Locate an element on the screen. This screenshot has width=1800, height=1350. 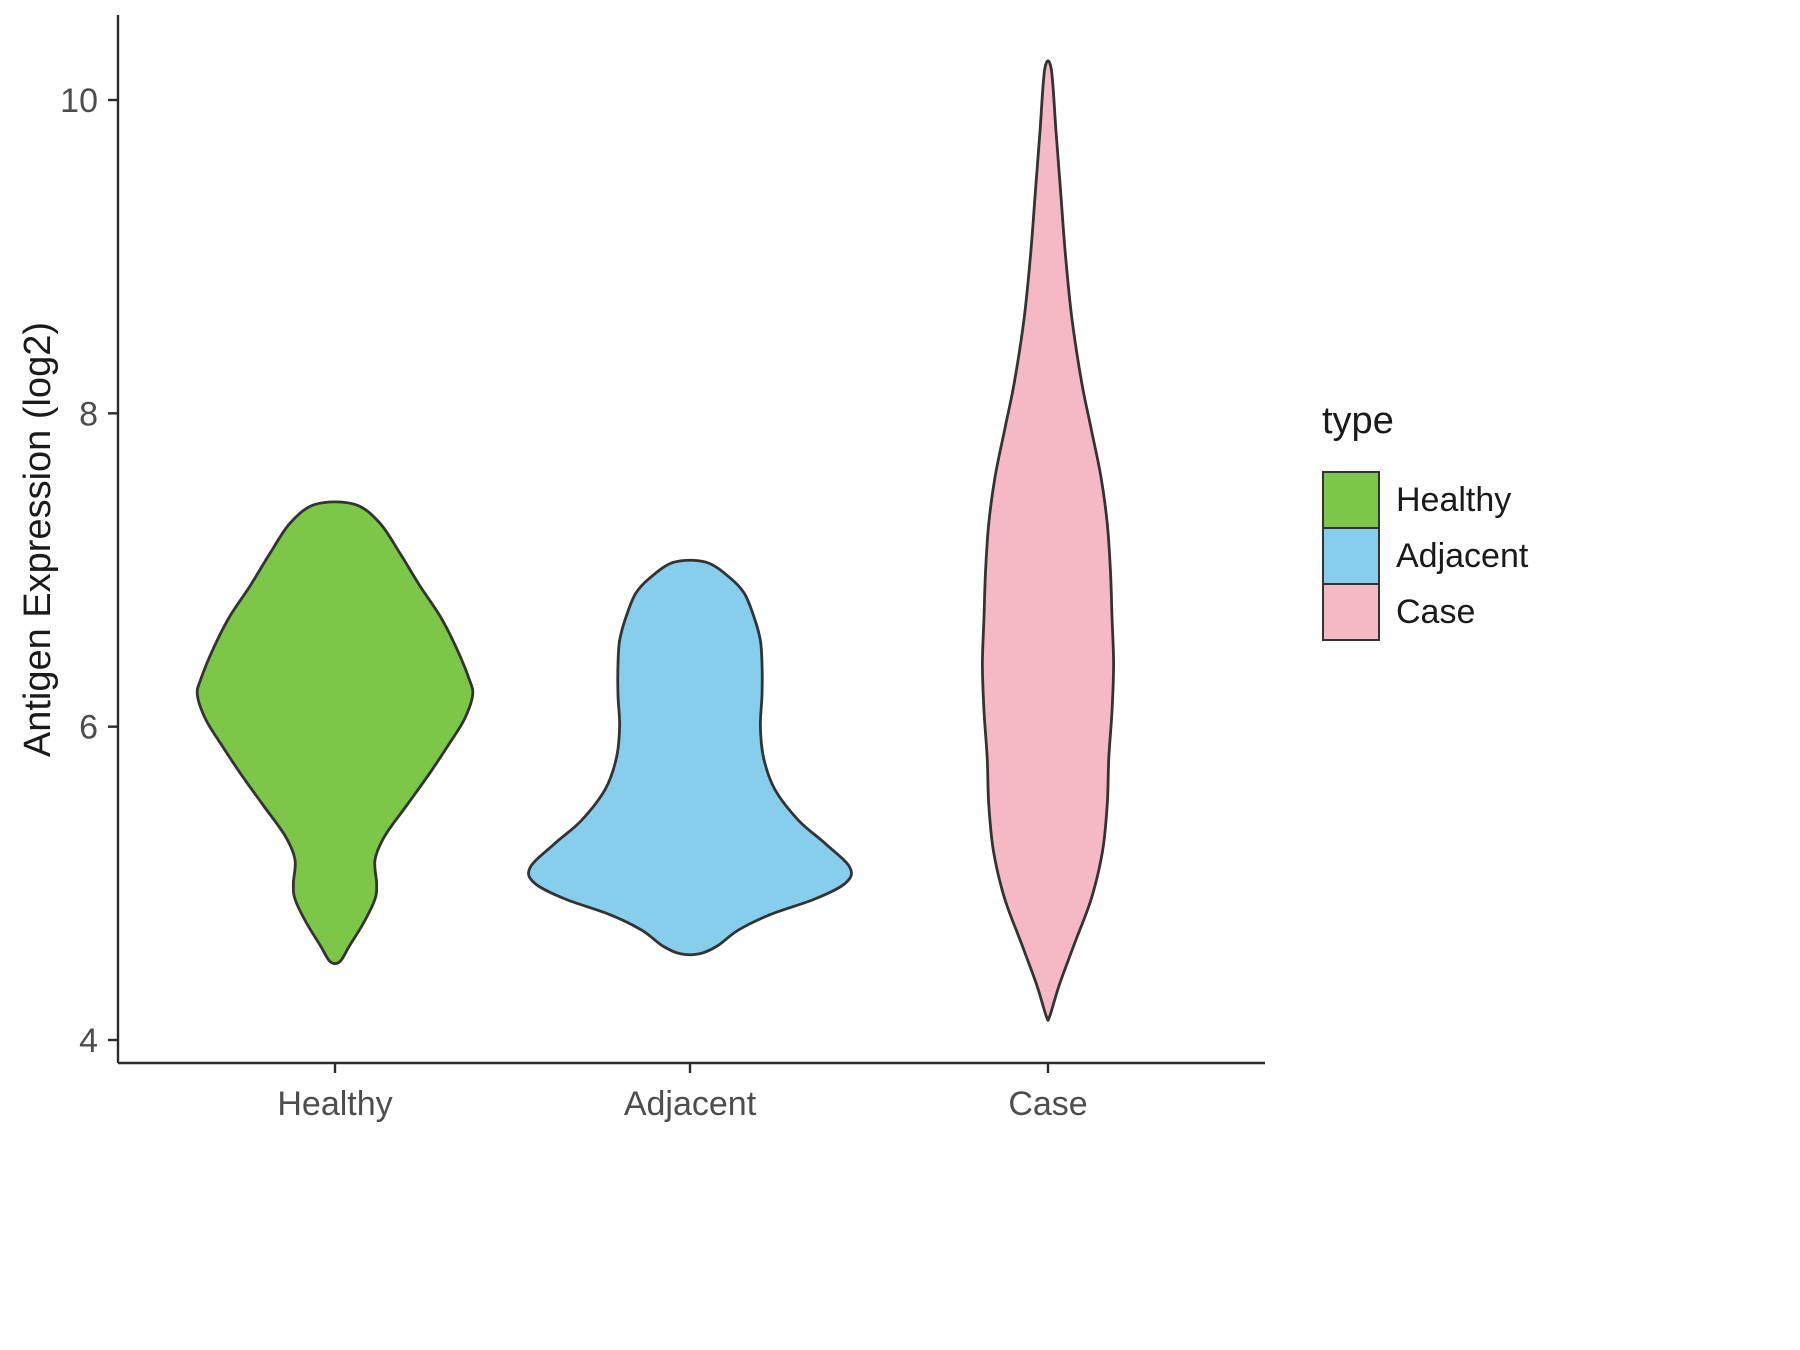
y-tick-label: 8 is located at coordinates (88, 414).